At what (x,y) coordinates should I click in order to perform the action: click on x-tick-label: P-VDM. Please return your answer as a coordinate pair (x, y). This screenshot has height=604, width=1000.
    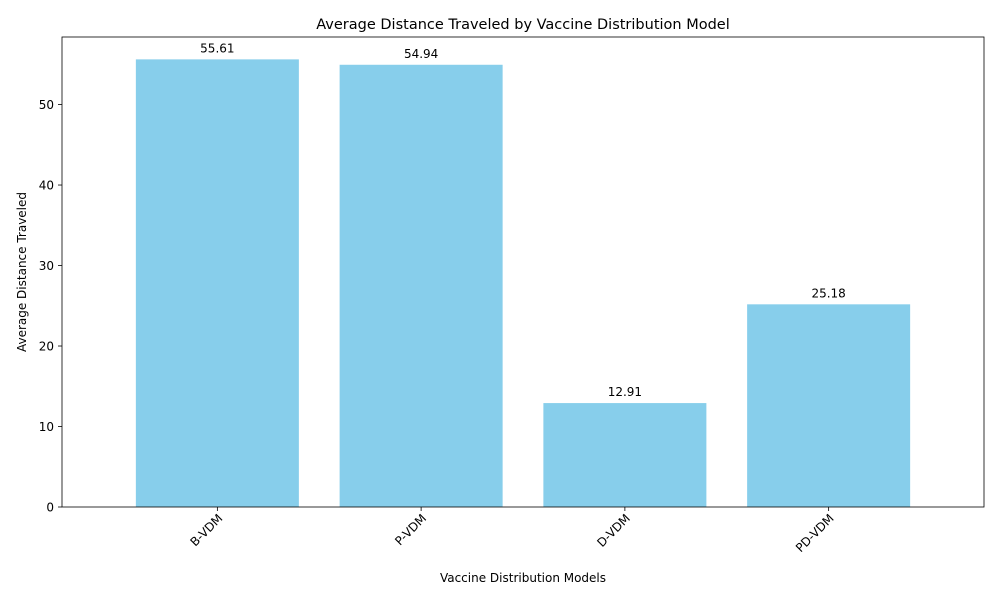
    Looking at the image, I should click on (410, 529).